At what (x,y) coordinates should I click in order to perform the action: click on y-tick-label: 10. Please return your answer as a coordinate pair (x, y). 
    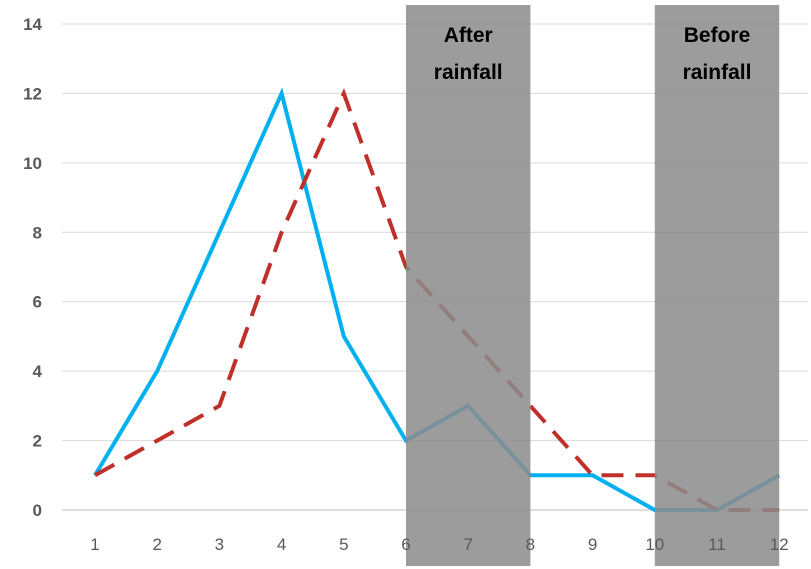
    Looking at the image, I should click on (32, 163).